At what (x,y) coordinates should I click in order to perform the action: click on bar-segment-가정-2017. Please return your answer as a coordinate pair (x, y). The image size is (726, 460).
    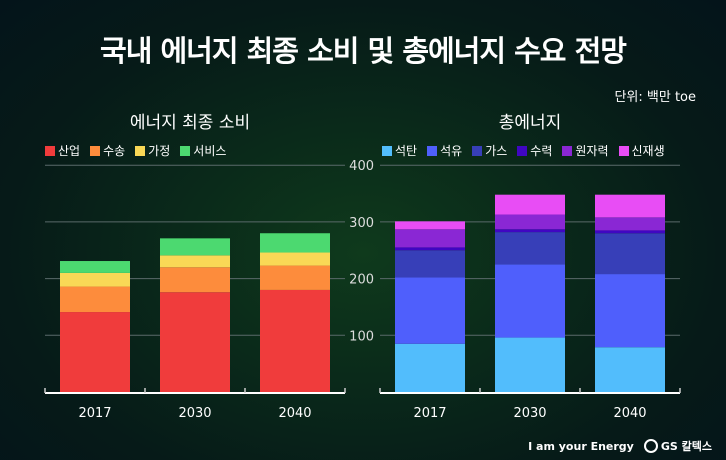
    Looking at the image, I should click on (95, 279).